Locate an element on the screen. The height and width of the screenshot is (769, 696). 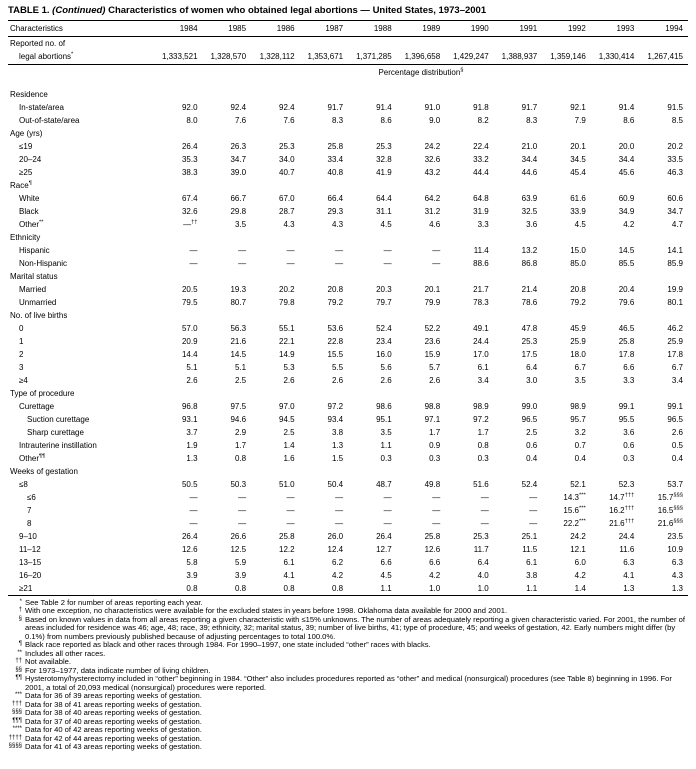
row-label: ≤6 is located at coordinates (31, 497).